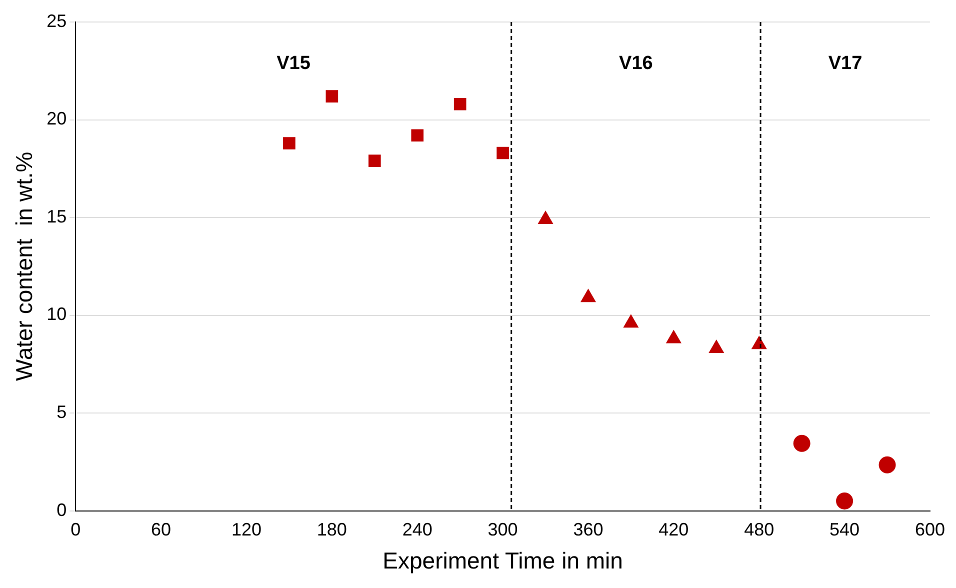 This screenshot has height=588, width=956. What do you see at coordinates (56, 216) in the screenshot?
I see `y-tick-label: 15` at bounding box center [56, 216].